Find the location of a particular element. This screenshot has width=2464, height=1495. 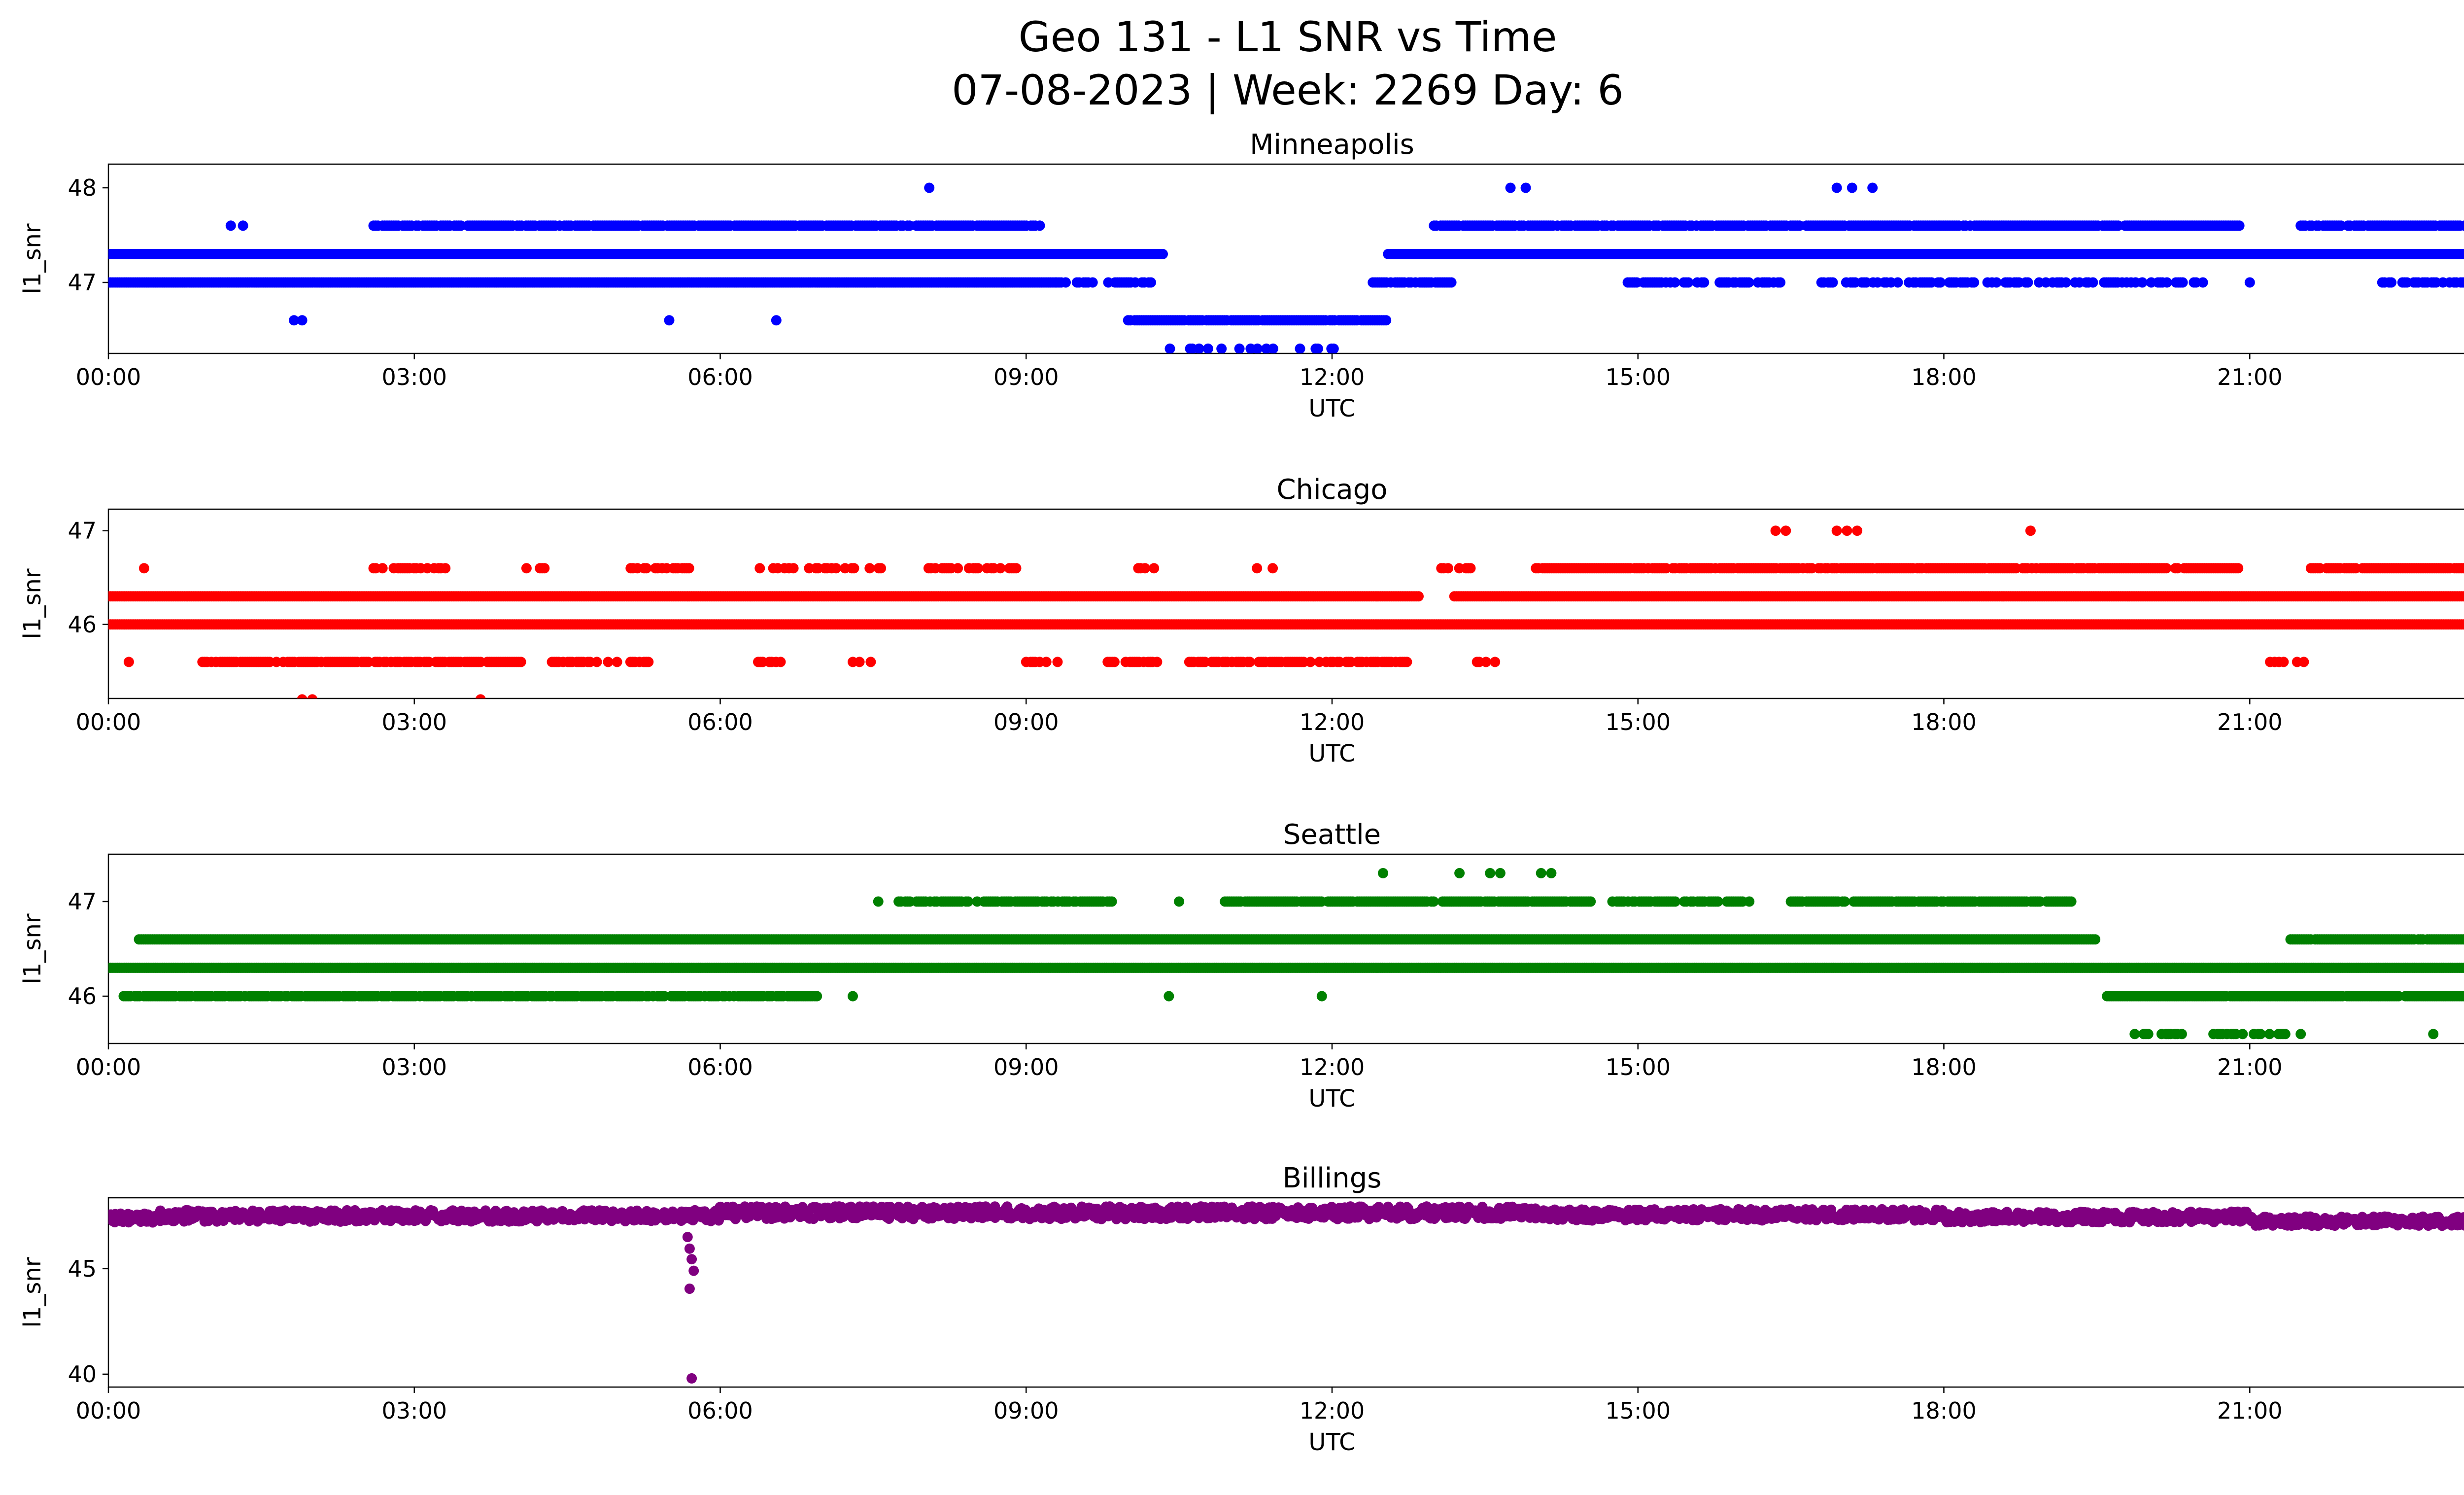

subplot-title-billings: Billings is located at coordinates (1332, 1178).